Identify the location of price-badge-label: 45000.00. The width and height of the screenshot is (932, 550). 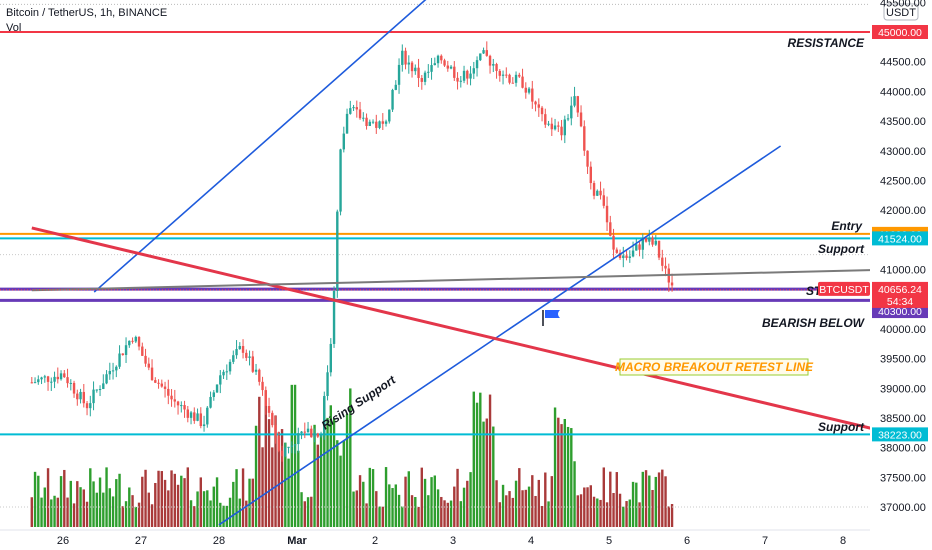
(900, 33).